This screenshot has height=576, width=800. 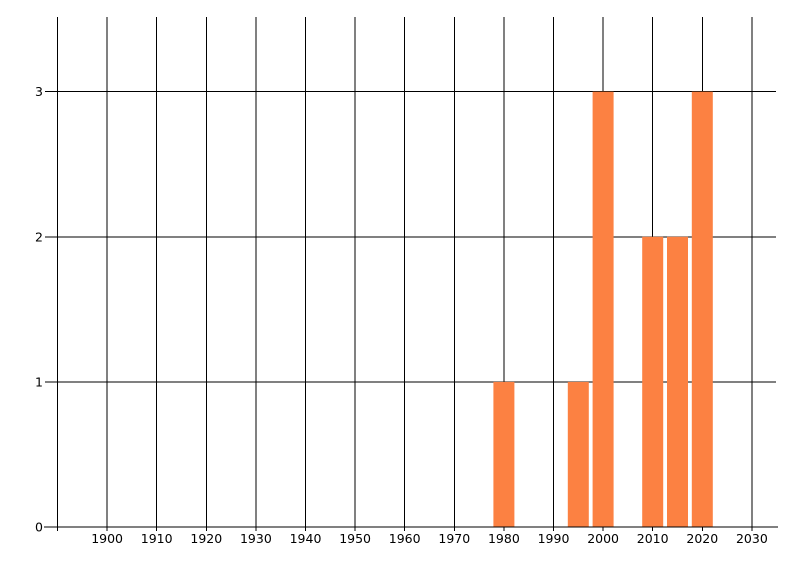 I want to click on x-tick-label-1910: 1910, so click(x=157, y=538).